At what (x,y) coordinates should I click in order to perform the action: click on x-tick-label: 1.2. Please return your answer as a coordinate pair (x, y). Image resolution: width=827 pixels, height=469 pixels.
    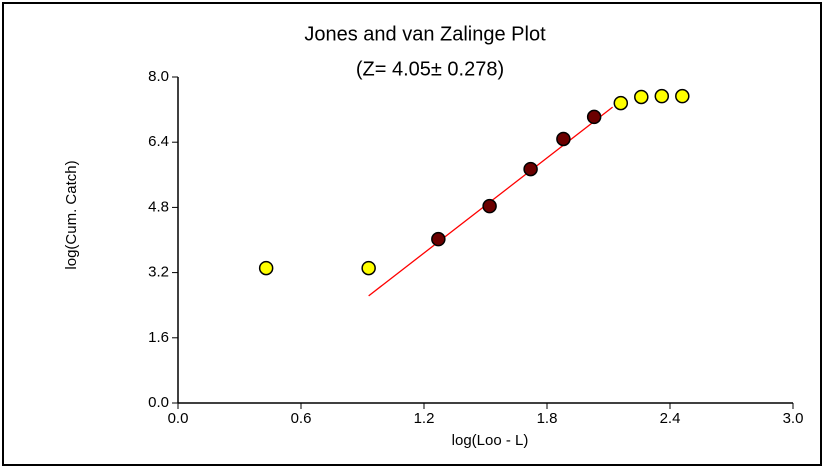
    Looking at the image, I should click on (424, 418).